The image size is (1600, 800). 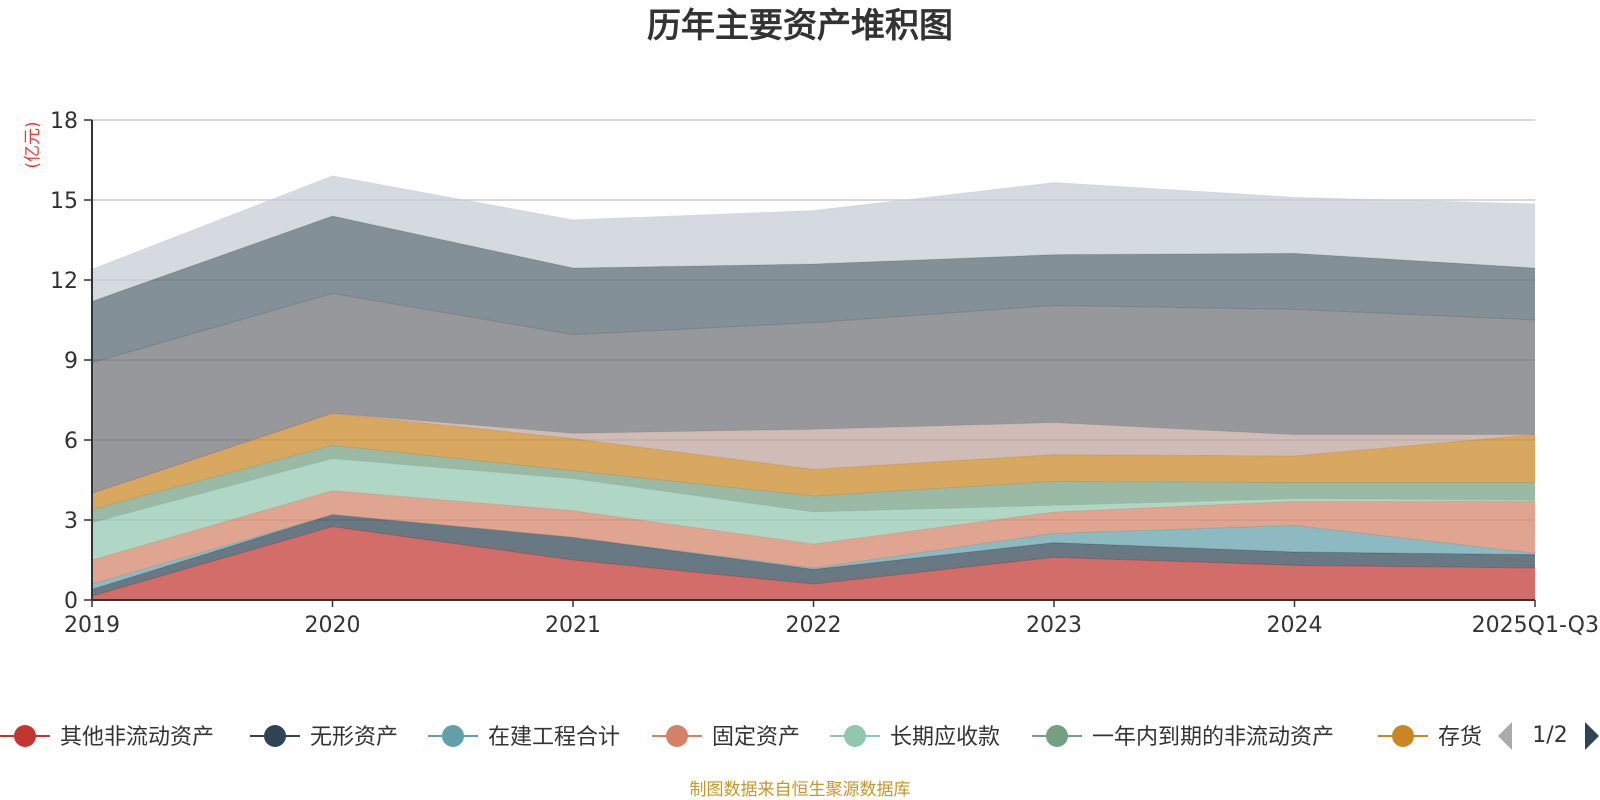 I want to click on legend-item: 无形资产, so click(x=324, y=737).